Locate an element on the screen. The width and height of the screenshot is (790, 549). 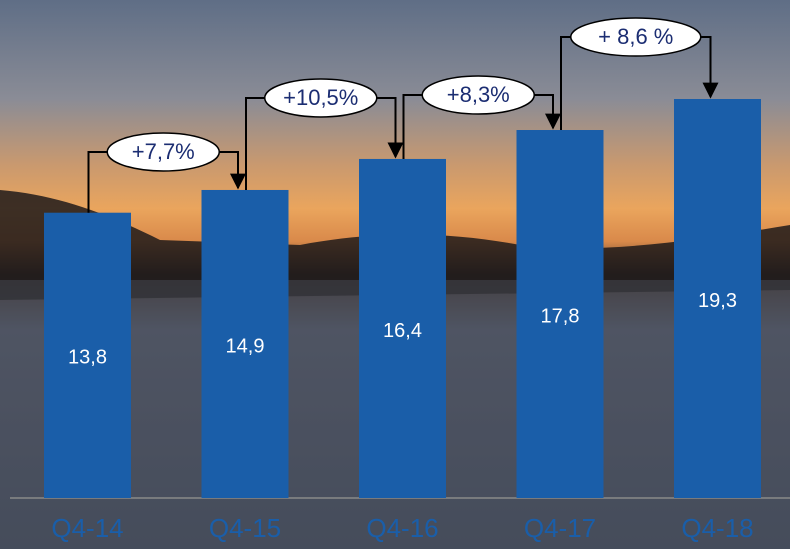
value-label: 16,4 is located at coordinates (402, 331).